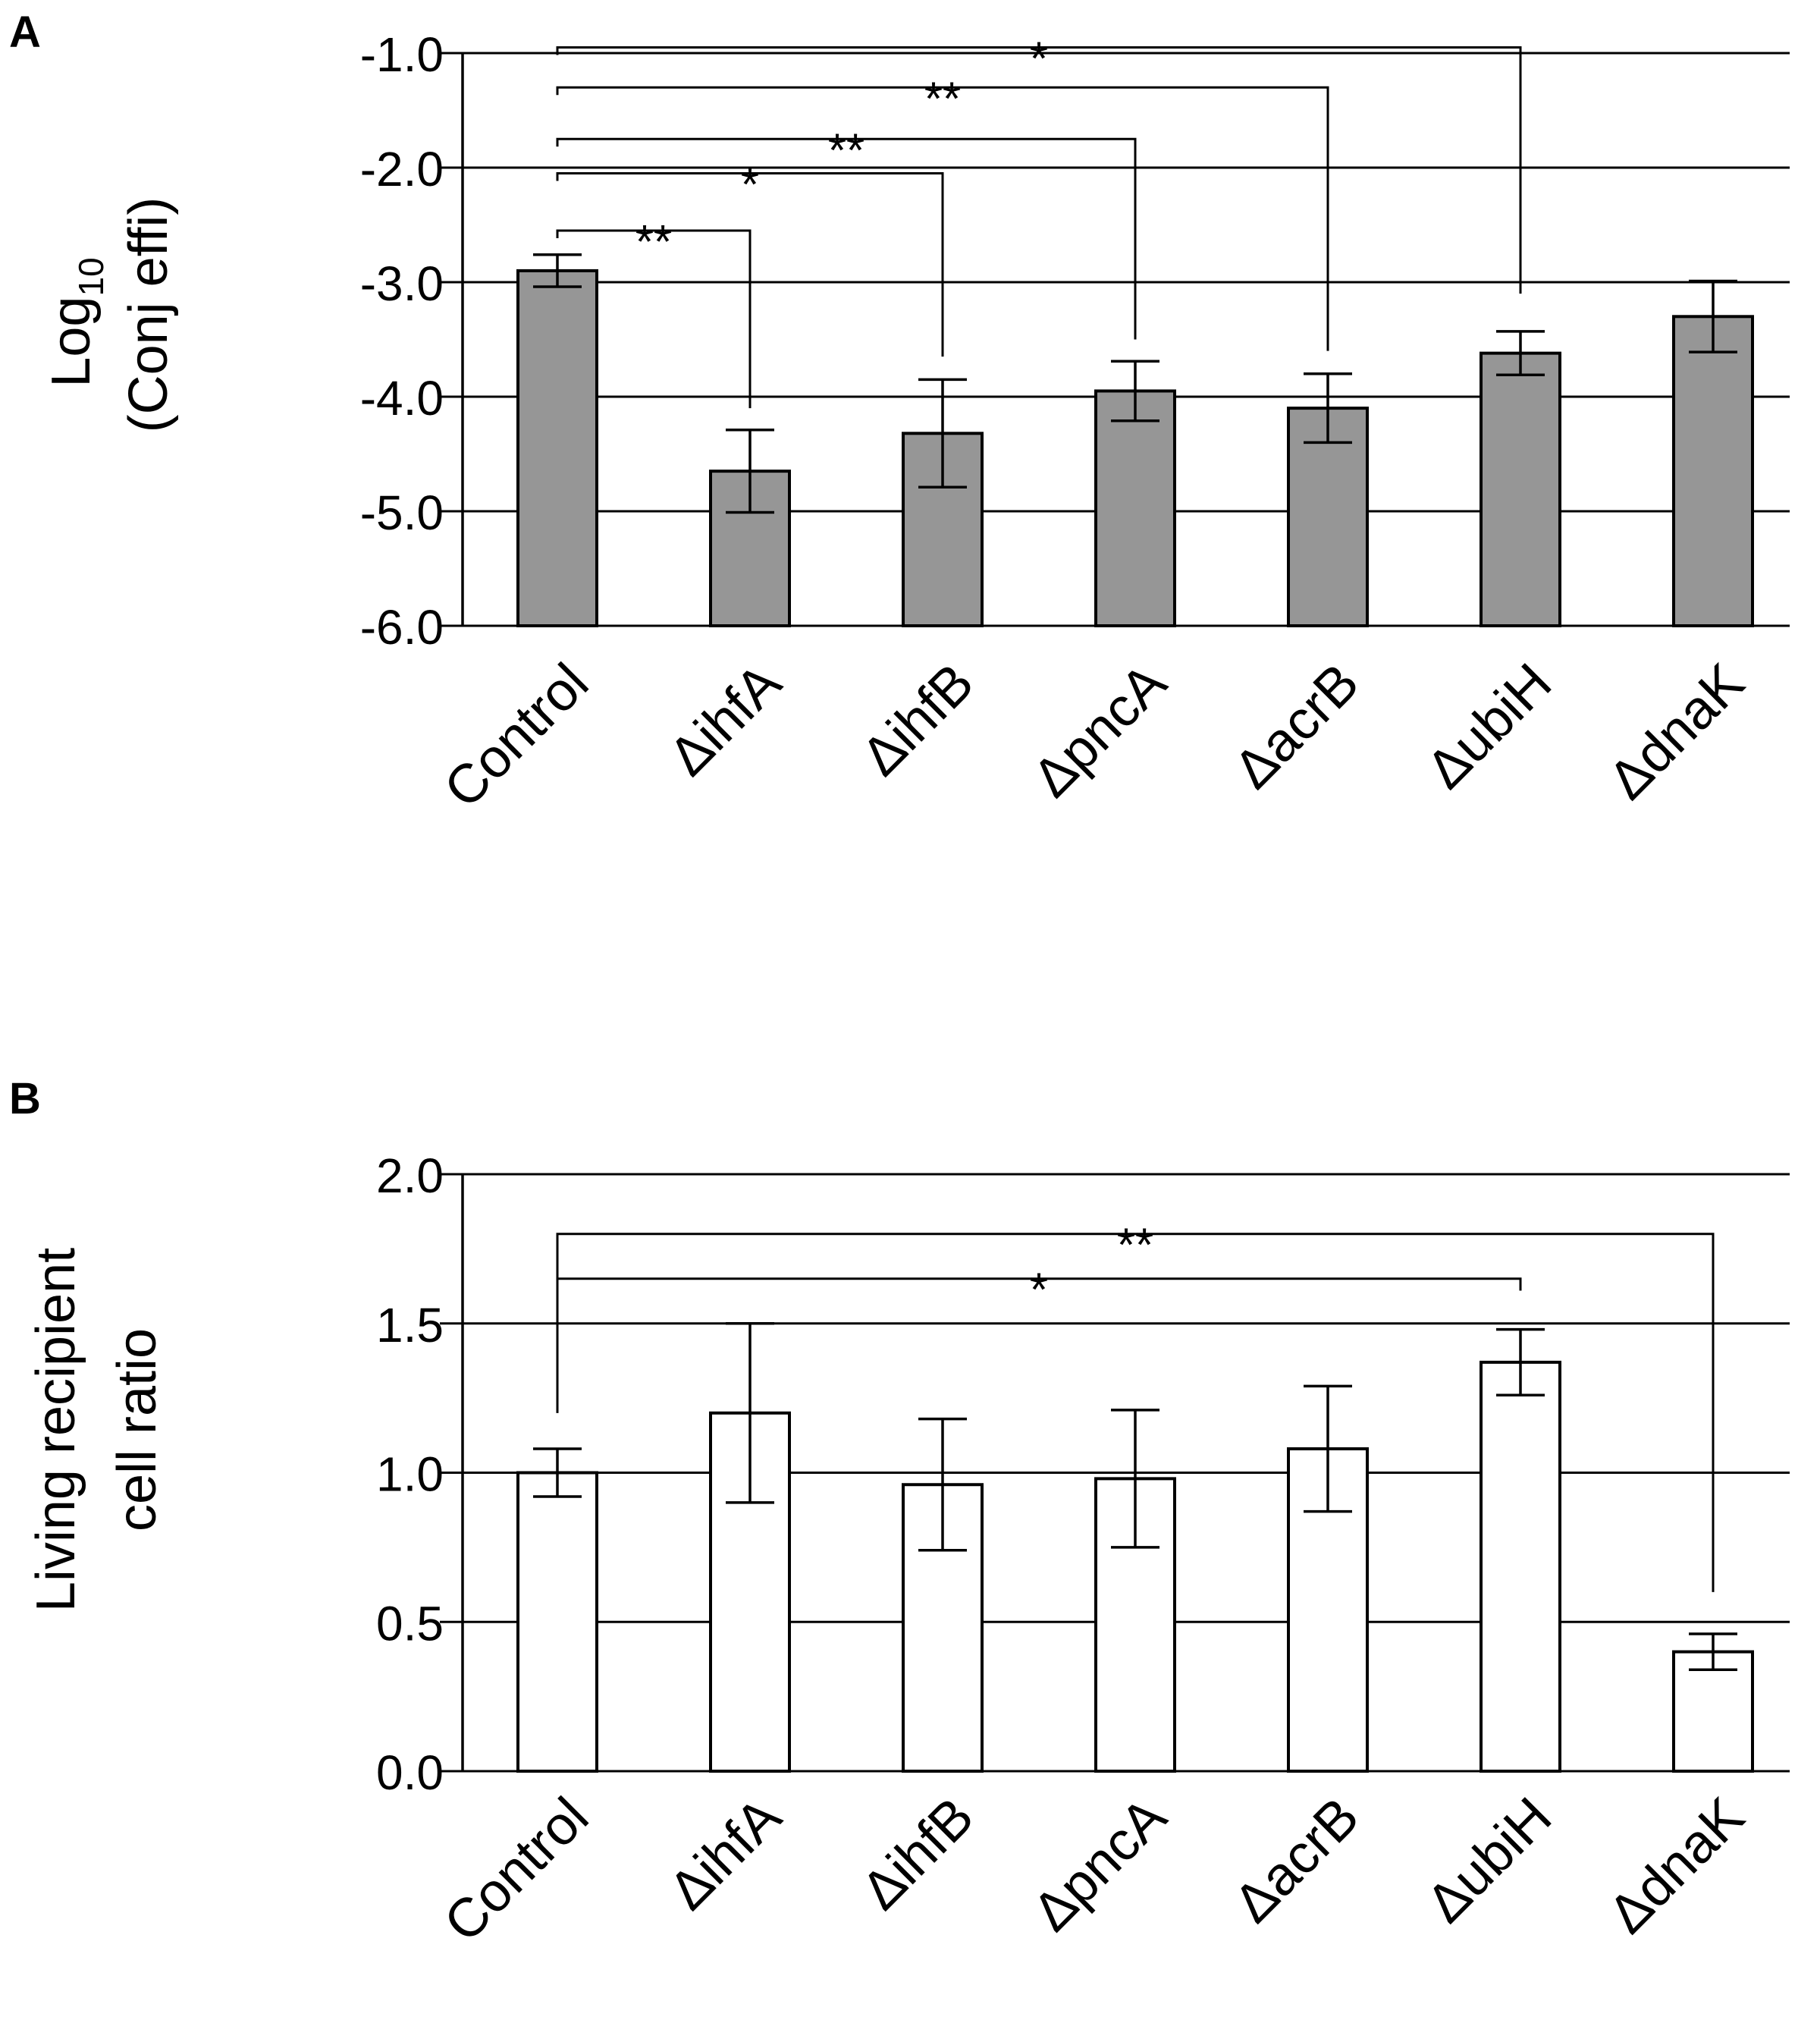 The image size is (1820, 2023). I want to click on y-tick-label: 1.0, so click(410, 1474).